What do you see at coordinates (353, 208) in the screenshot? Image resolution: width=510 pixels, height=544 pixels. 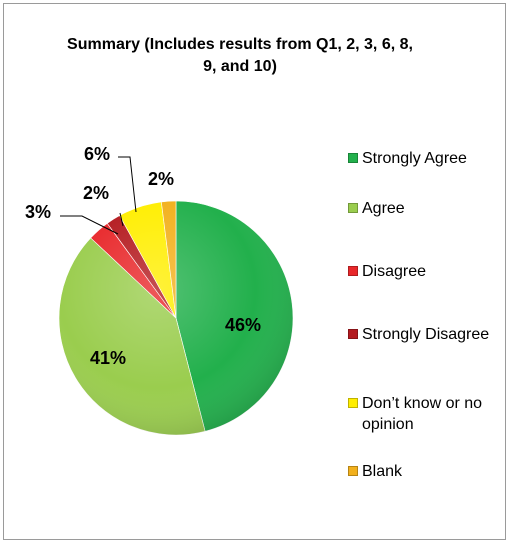 I see `legend-swatch-agree` at bounding box center [353, 208].